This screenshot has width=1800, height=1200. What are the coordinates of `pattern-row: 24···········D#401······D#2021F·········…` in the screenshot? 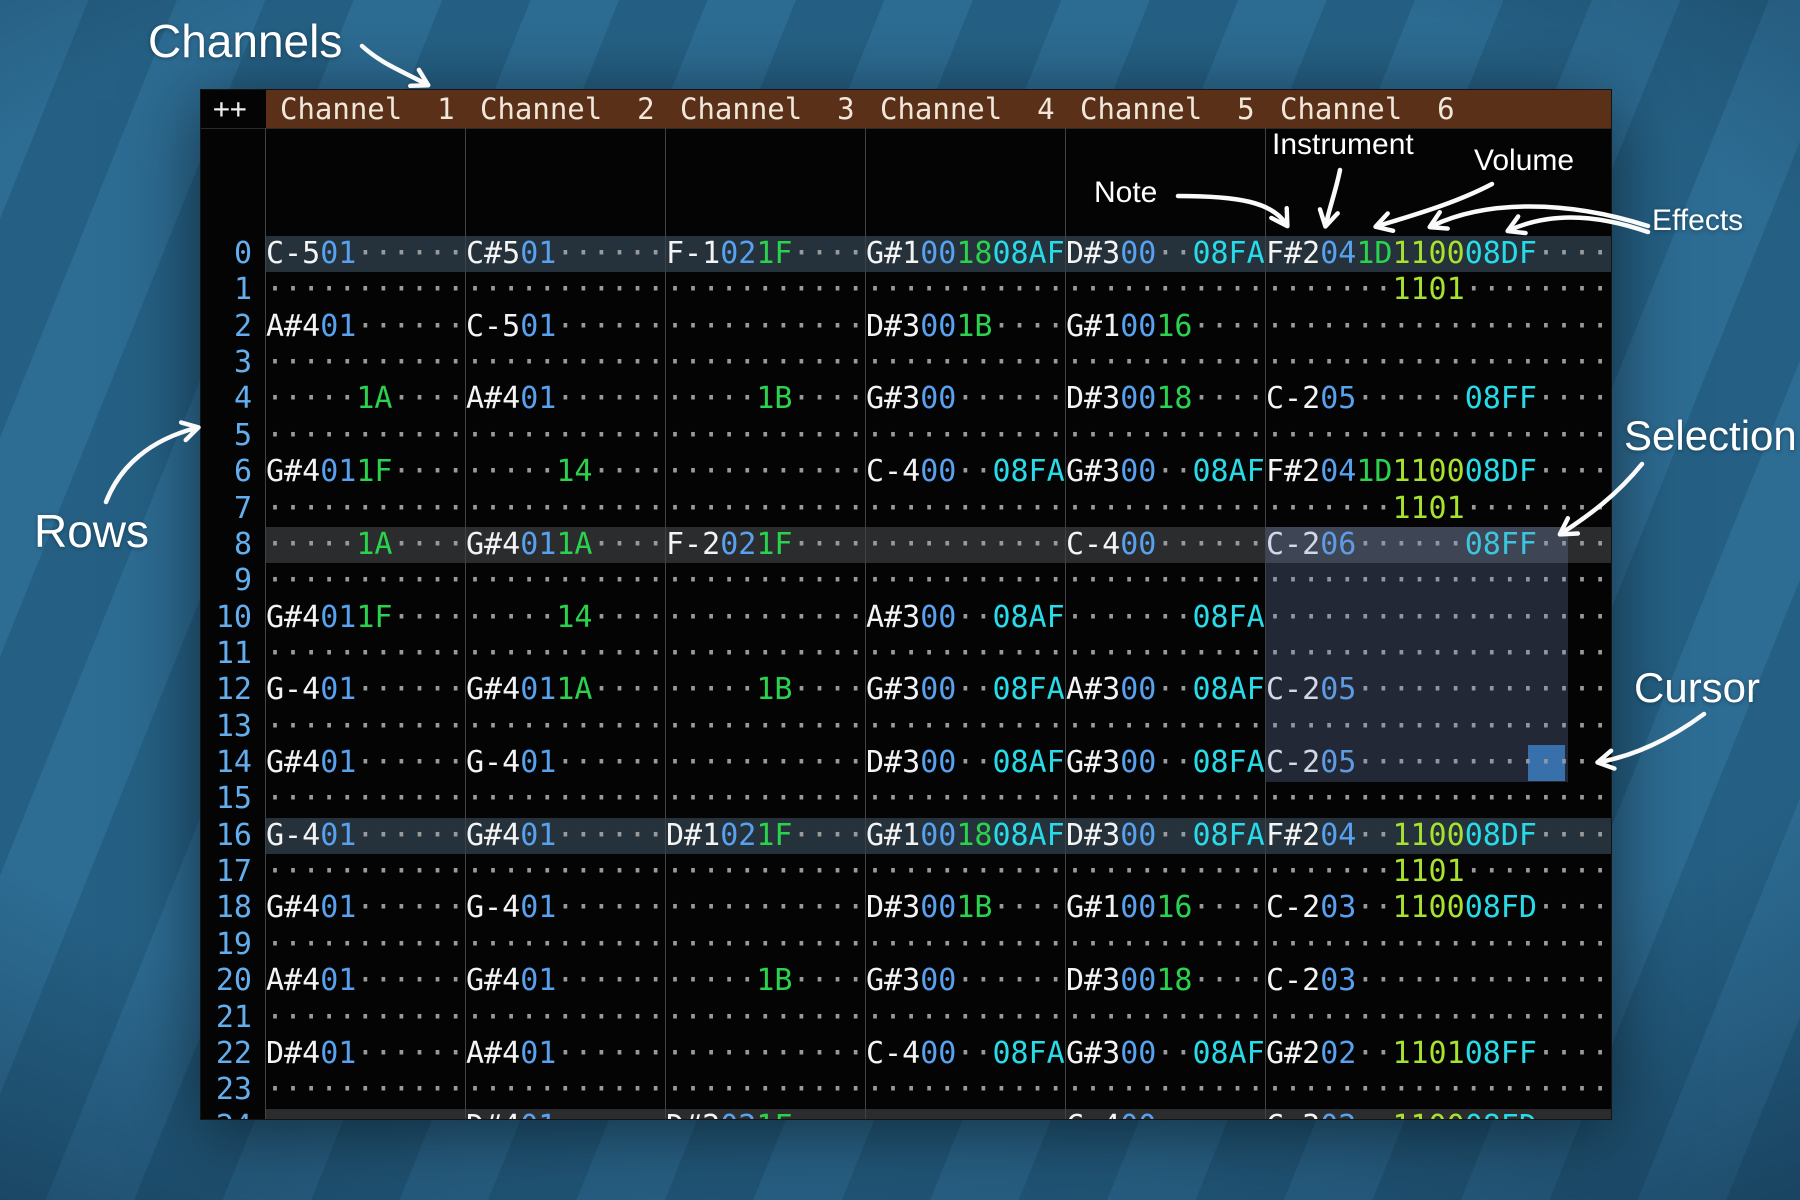 It's located at (906, 1113).